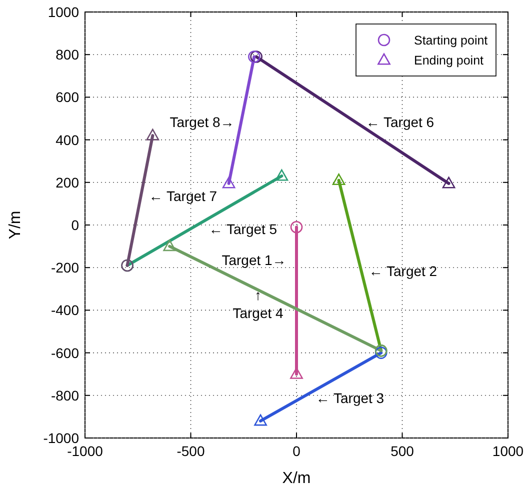 The height and width of the screenshot is (491, 527). I want to click on y-axis-title: Y/m, so click(15, 225).